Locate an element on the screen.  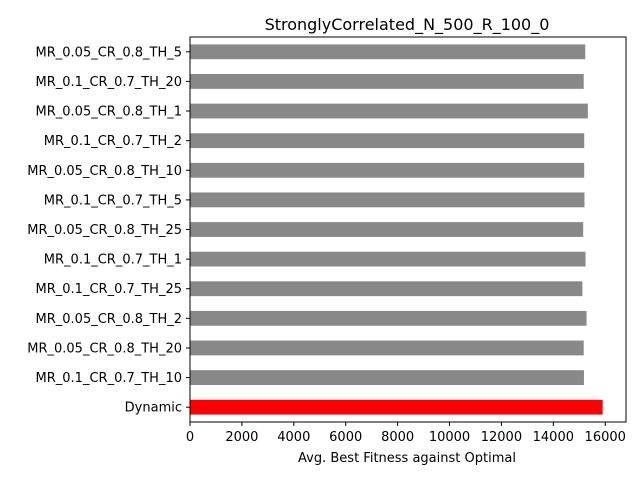
bar-dynamic is located at coordinates (396, 407).